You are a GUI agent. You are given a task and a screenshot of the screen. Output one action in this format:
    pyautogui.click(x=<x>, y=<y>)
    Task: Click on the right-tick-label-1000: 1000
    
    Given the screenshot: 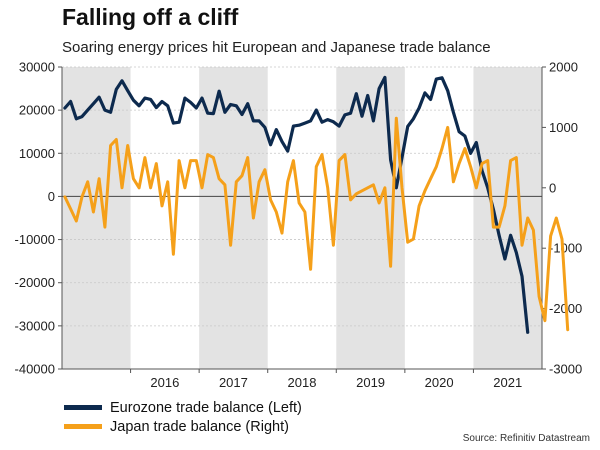 What is the action you would take?
    pyautogui.click(x=563, y=127)
    